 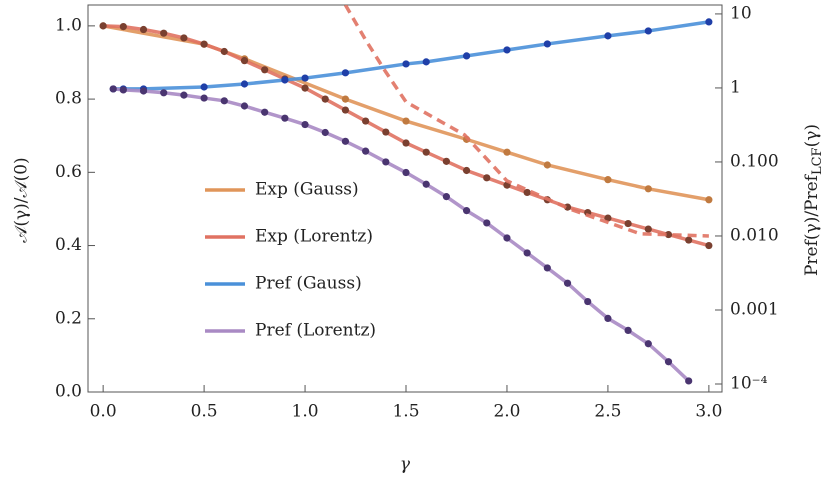 I want to click on y2-tick-label: 0.010, so click(x=754, y=235).